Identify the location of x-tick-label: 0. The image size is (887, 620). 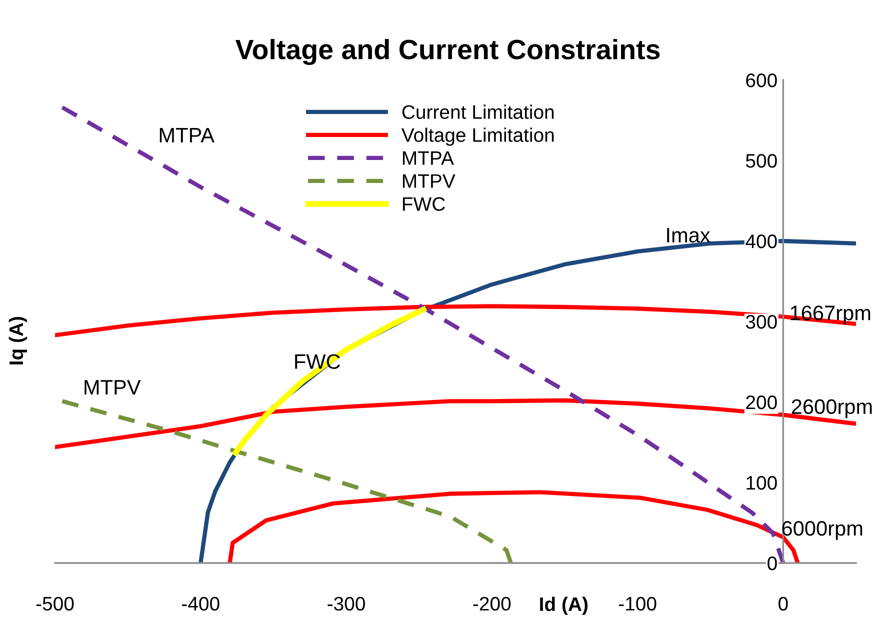
(783, 603).